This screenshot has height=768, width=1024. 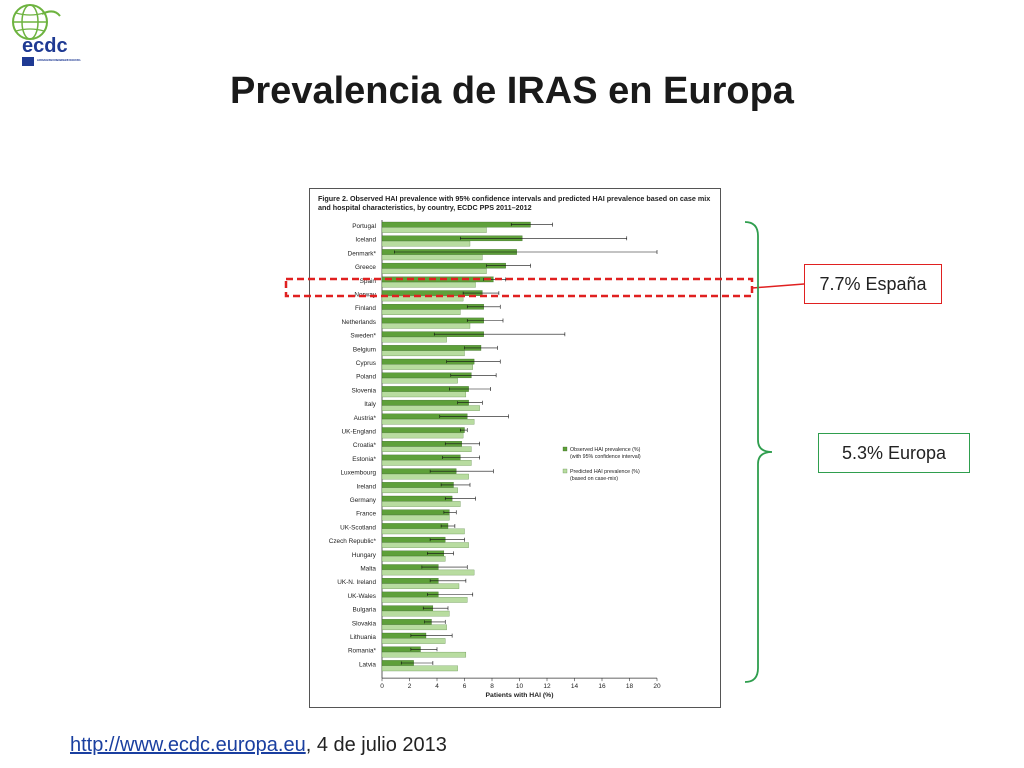 I want to click on x-tick-label: 2, so click(x=410, y=686).